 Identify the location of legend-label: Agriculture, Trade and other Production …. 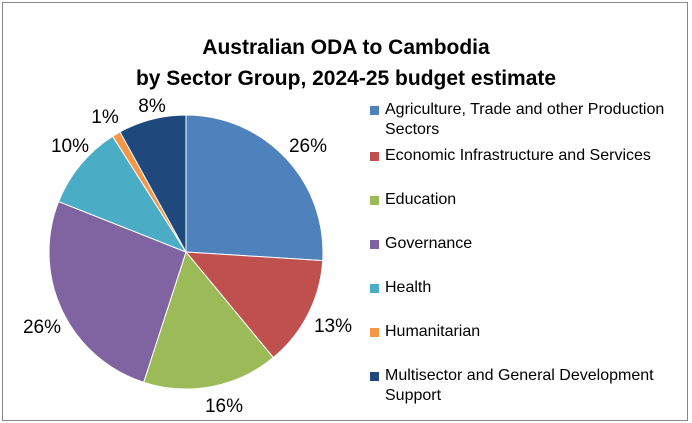
(525, 119).